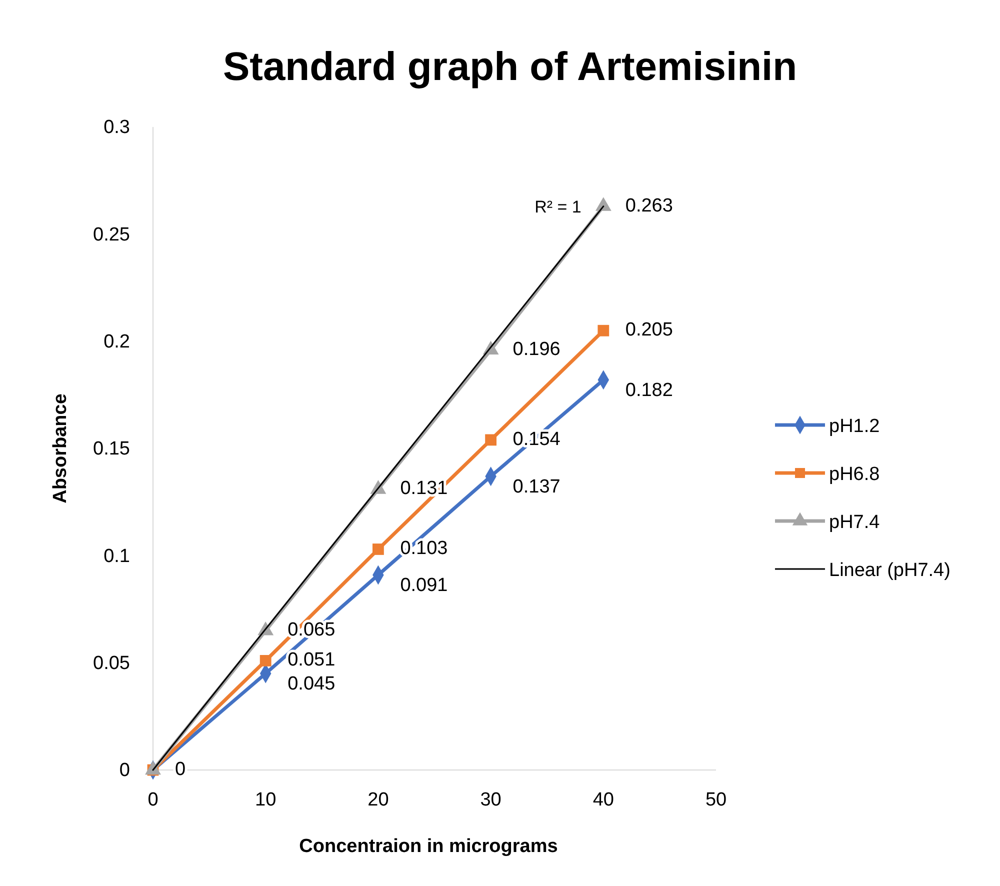 Image resolution: width=1000 pixels, height=886 pixels. I want to click on data-label: 0.137, so click(536, 487).